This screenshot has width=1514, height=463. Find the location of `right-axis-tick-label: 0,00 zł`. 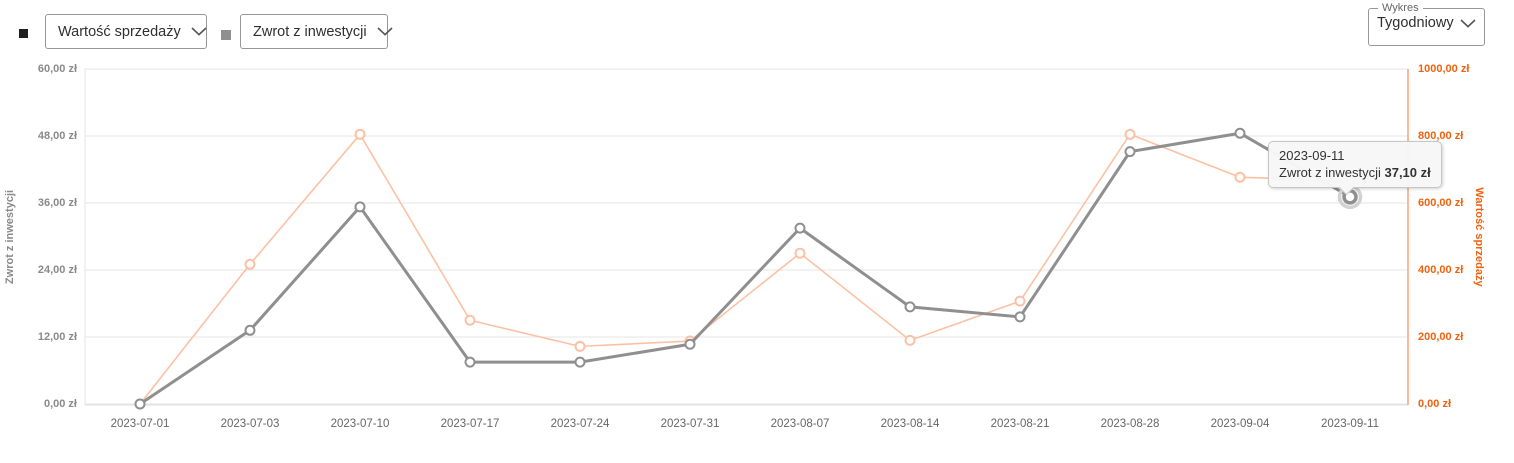

right-axis-tick-label: 0,00 zł is located at coordinates (1435, 403).